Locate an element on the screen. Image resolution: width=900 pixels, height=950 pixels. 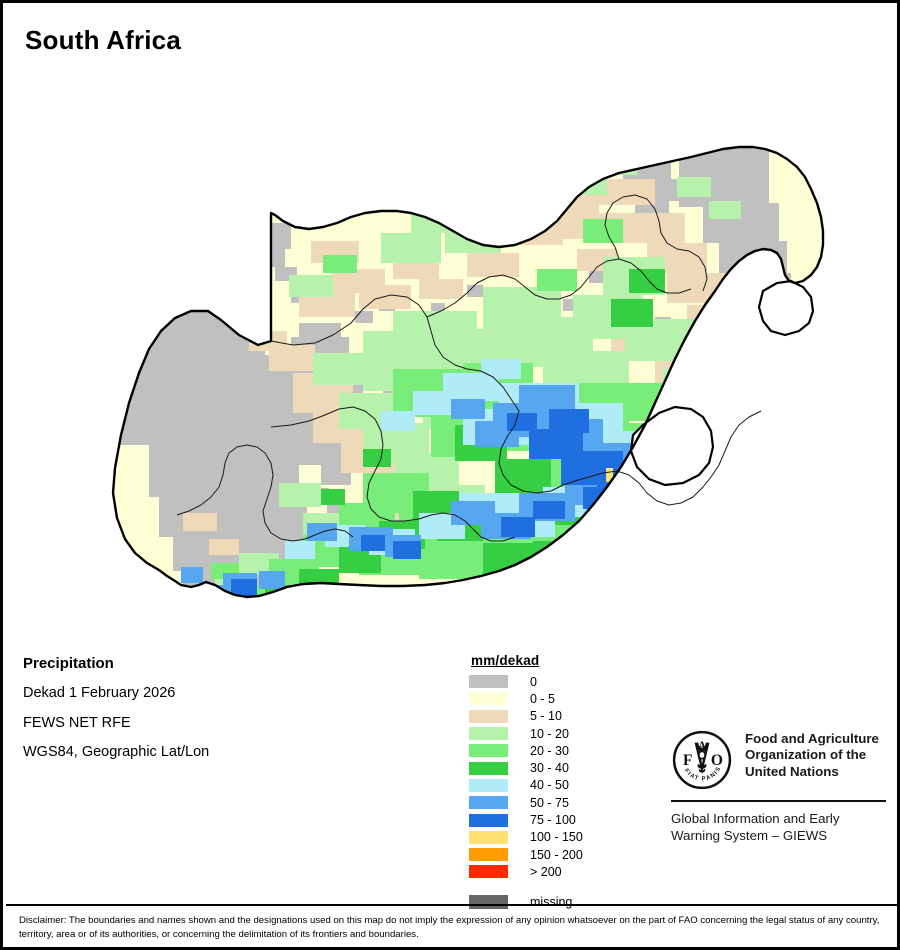
legend-swatch-missing is located at coordinates (488, 902).